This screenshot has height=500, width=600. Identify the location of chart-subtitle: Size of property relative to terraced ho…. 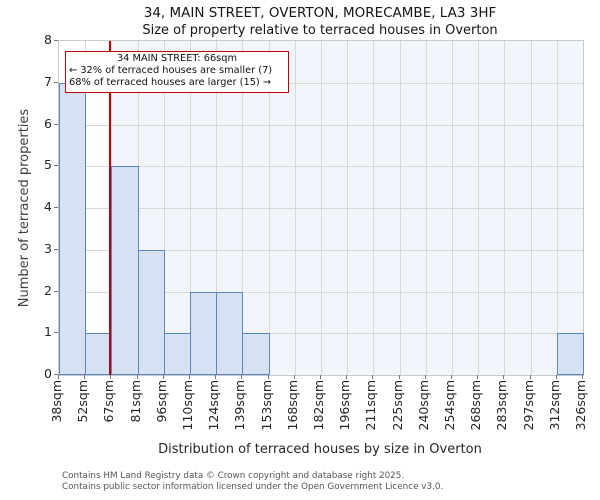
(320, 30).